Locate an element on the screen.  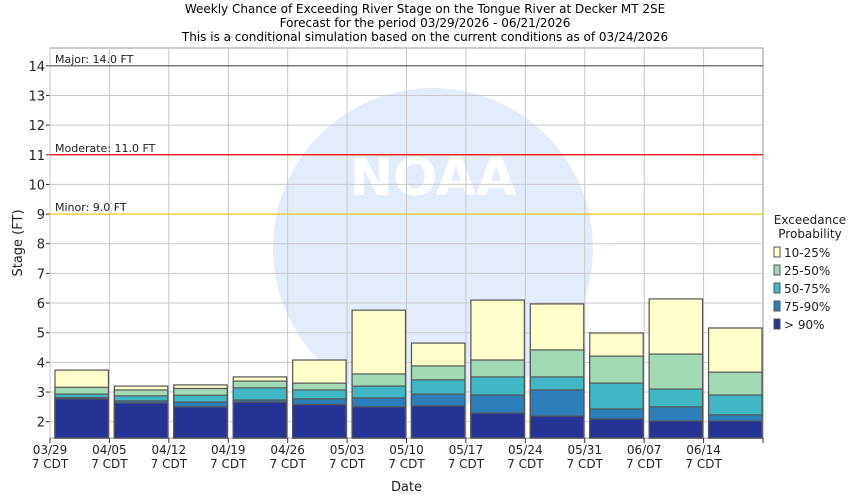
x-tick-label: 05/31 is located at coordinates (584, 450).